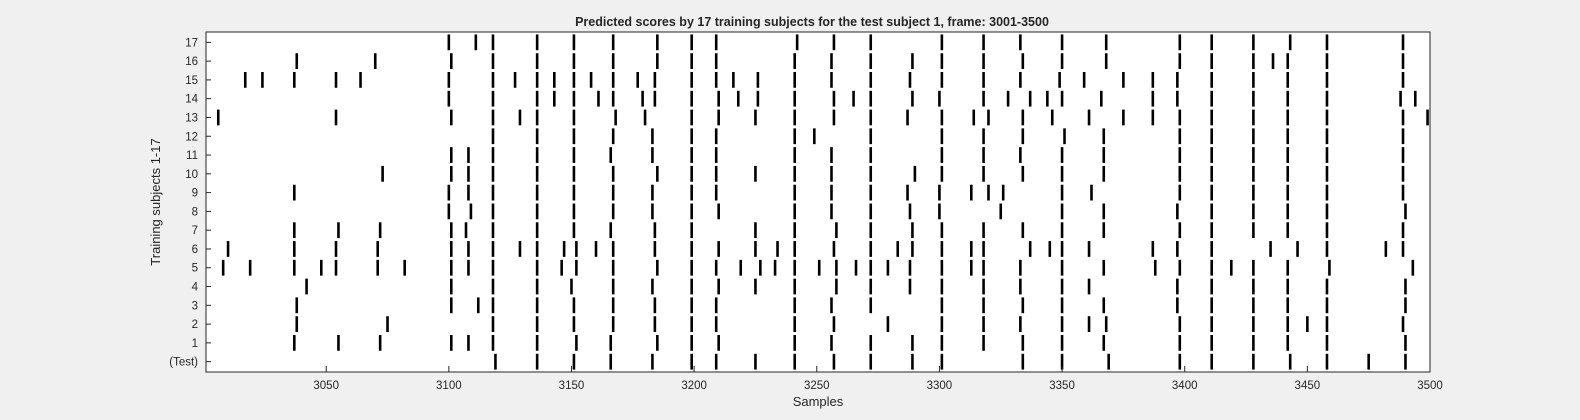  Describe the element at coordinates (191, 175) in the screenshot. I see `y-tick-label: 10` at that location.